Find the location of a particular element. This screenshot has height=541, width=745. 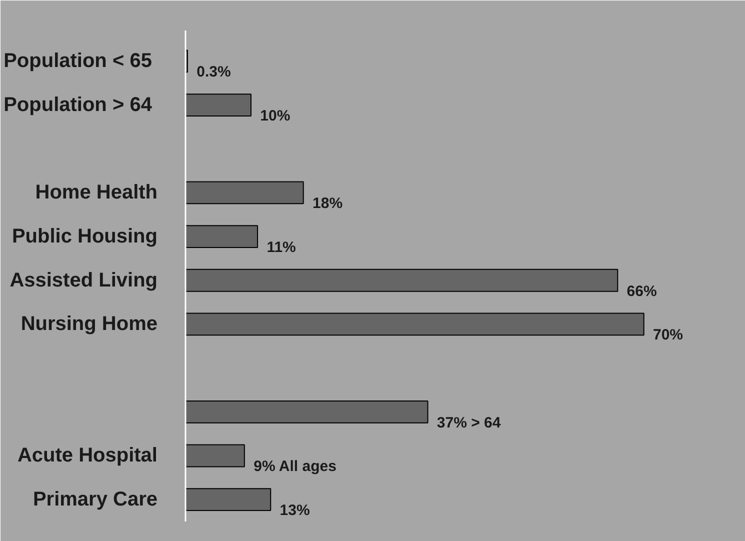

data-label: 13% is located at coordinates (295, 511).